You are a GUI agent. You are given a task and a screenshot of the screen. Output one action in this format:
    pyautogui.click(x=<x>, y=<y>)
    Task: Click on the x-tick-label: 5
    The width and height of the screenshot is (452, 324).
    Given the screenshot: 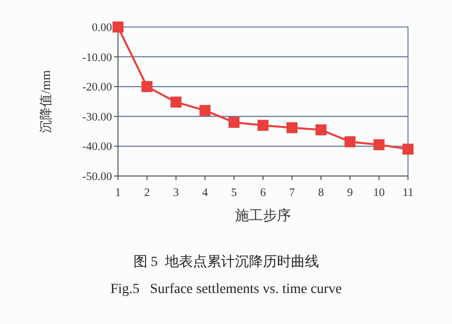 What is the action you would take?
    pyautogui.click(x=234, y=193)
    